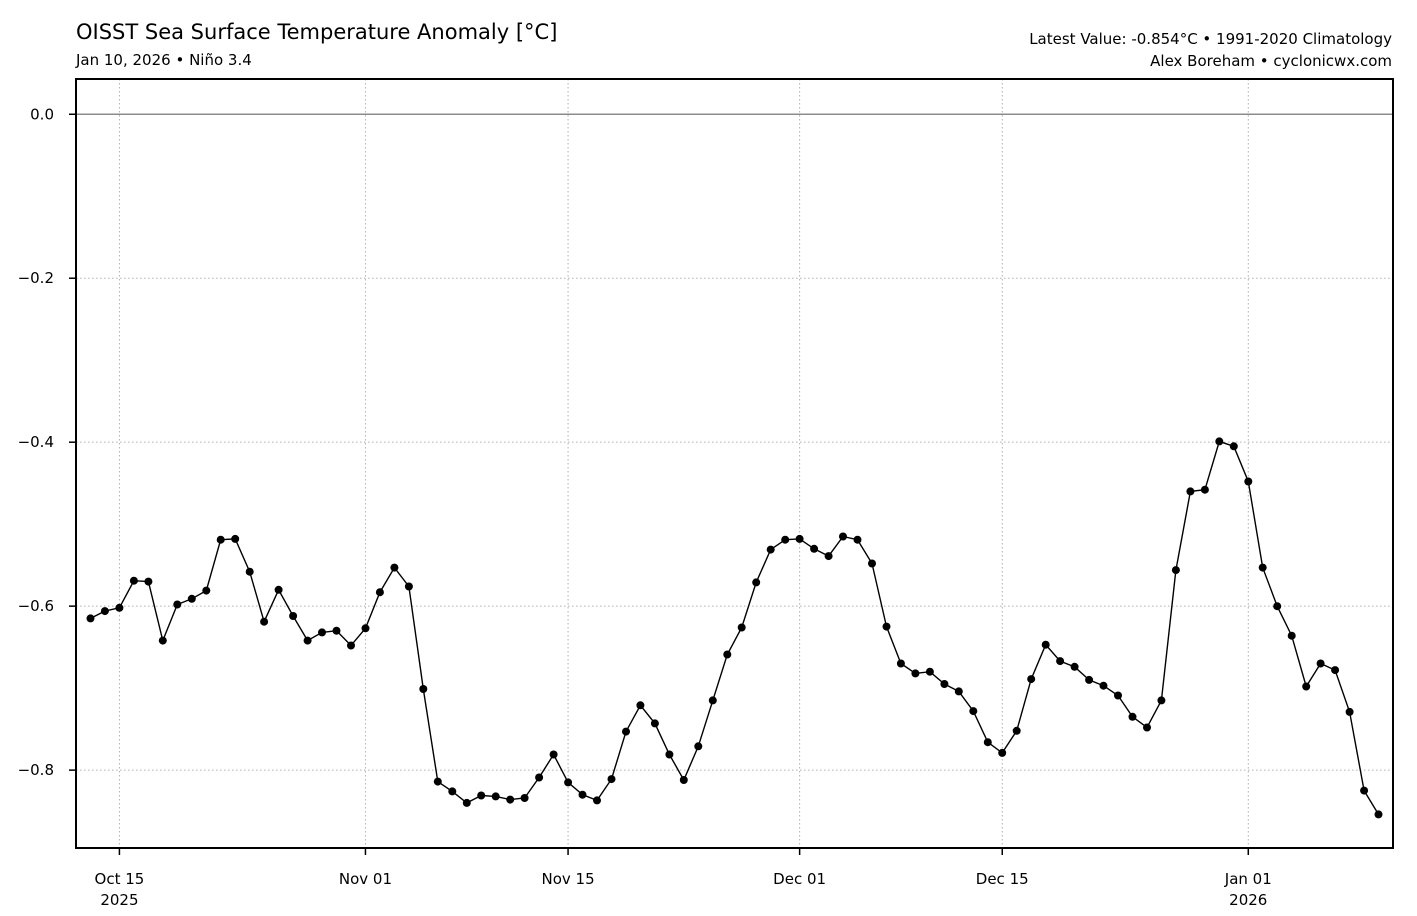 The image size is (1417, 916). Describe the element at coordinates (1248, 879) in the screenshot. I see `x-tick-label: Jan 01` at that location.